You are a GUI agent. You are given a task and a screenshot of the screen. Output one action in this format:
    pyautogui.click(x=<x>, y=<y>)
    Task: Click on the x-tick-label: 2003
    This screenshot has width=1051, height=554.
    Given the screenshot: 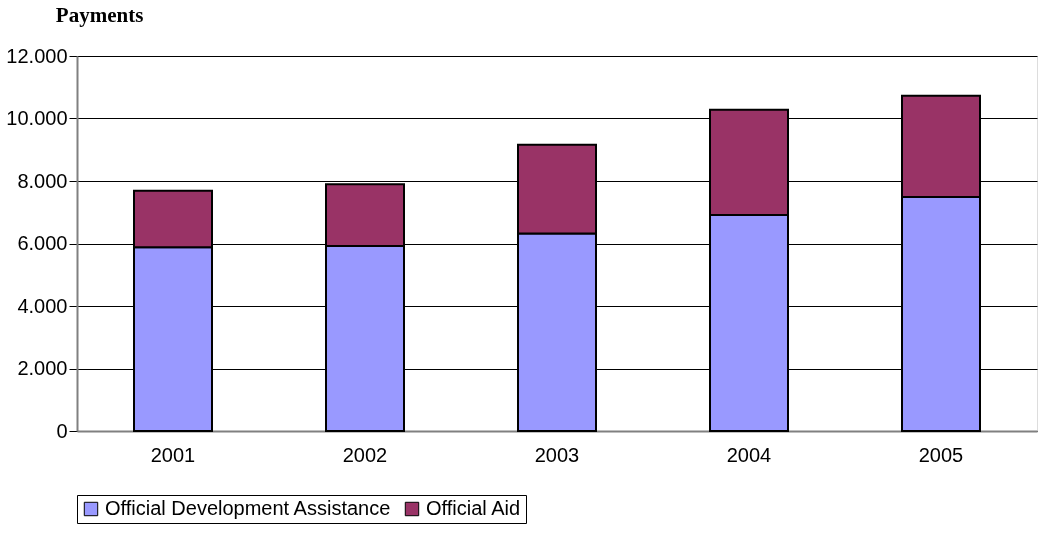 What is the action you would take?
    pyautogui.click(x=557, y=454)
    